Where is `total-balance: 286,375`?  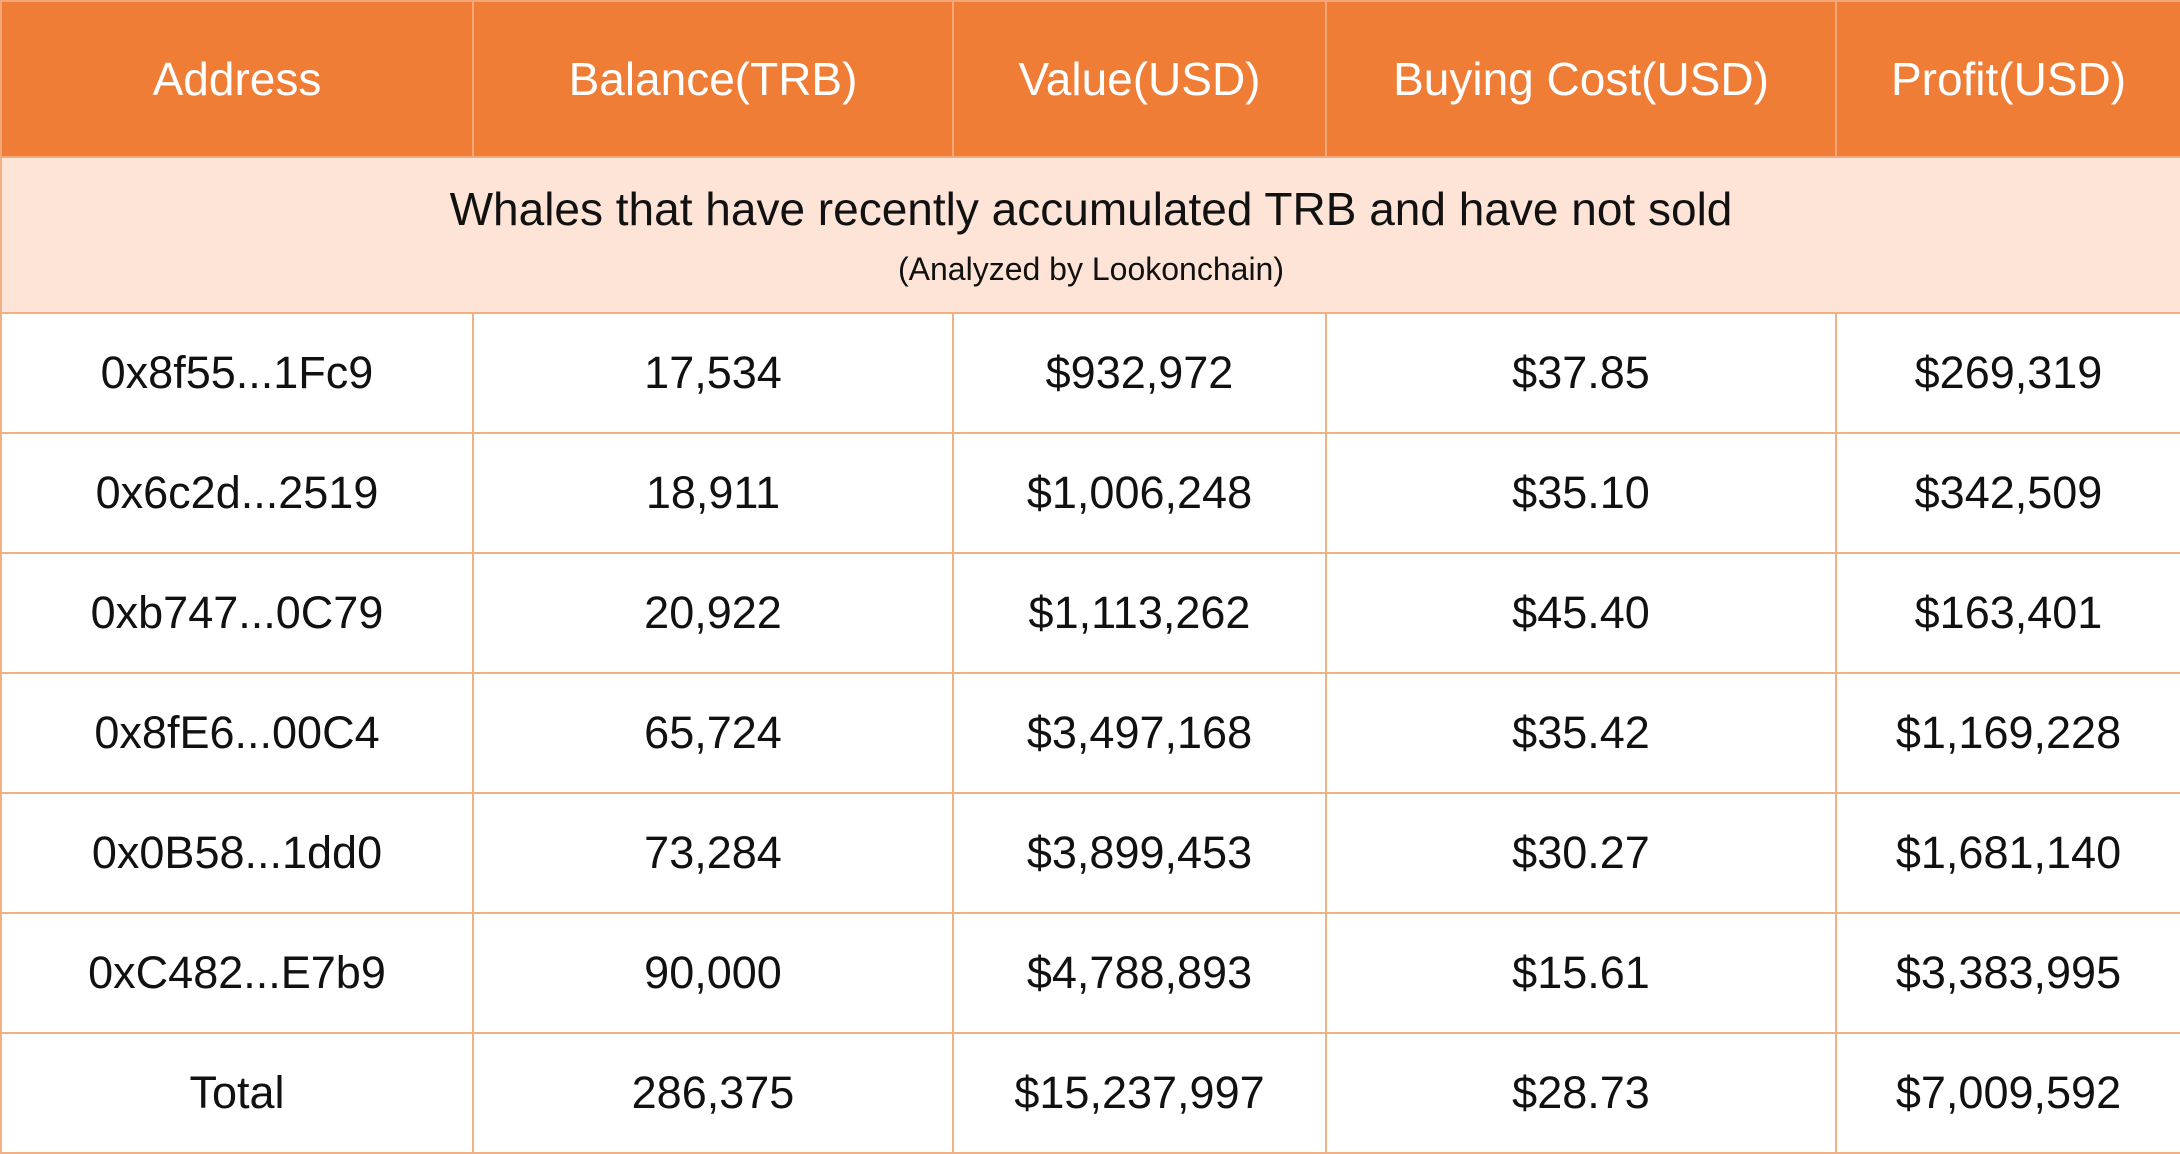
total-balance: 286,375 is located at coordinates (713, 1093).